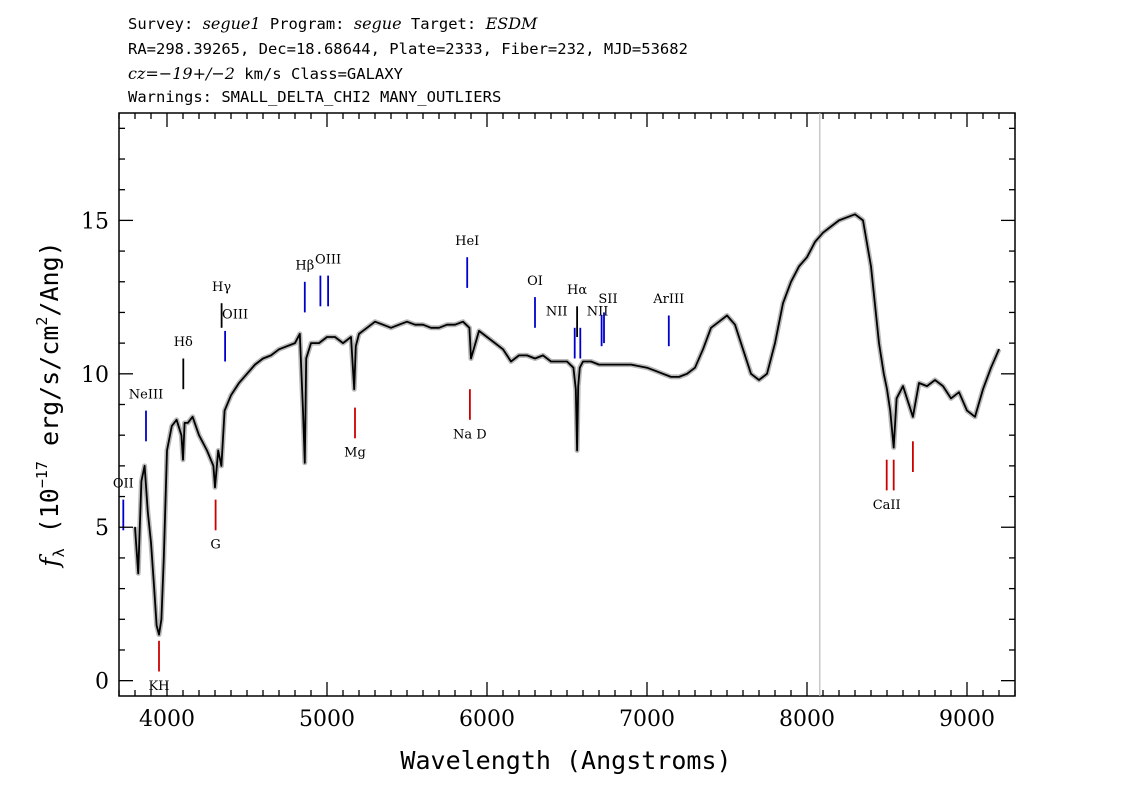 The image size is (1134, 810). What do you see at coordinates (328, 259) in the screenshot?
I see `line-marker-label-9: OIII` at bounding box center [328, 259].